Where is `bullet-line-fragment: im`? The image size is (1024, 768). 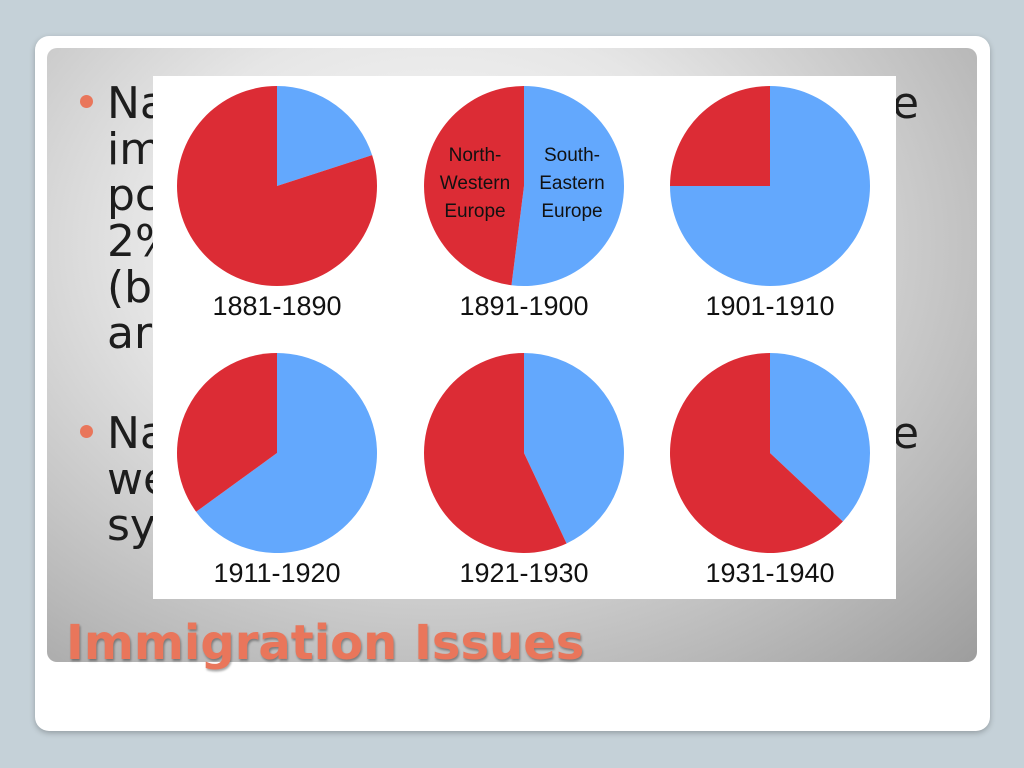
bullet-line-fragment: im is located at coordinates (135, 149).